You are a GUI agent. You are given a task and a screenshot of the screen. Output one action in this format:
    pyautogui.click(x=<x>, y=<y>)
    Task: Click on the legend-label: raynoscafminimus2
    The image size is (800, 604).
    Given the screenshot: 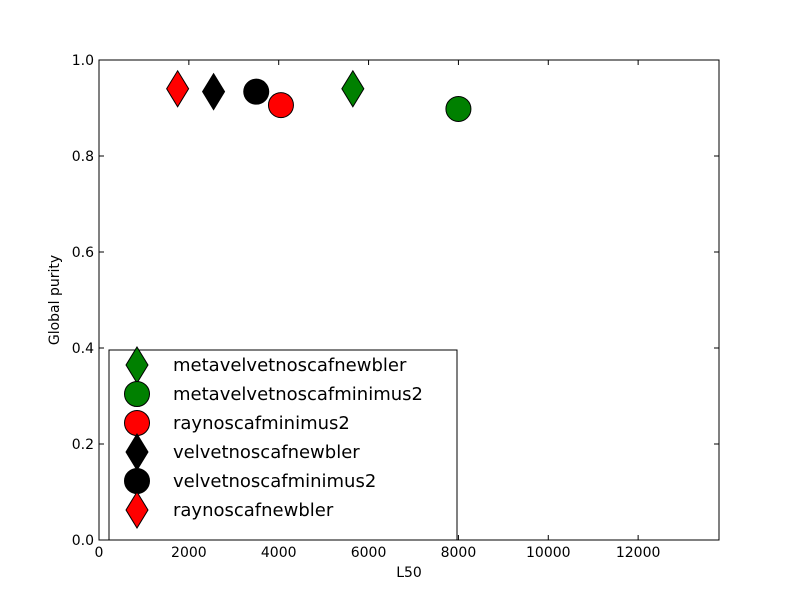 What is the action you would take?
    pyautogui.click(x=261, y=423)
    